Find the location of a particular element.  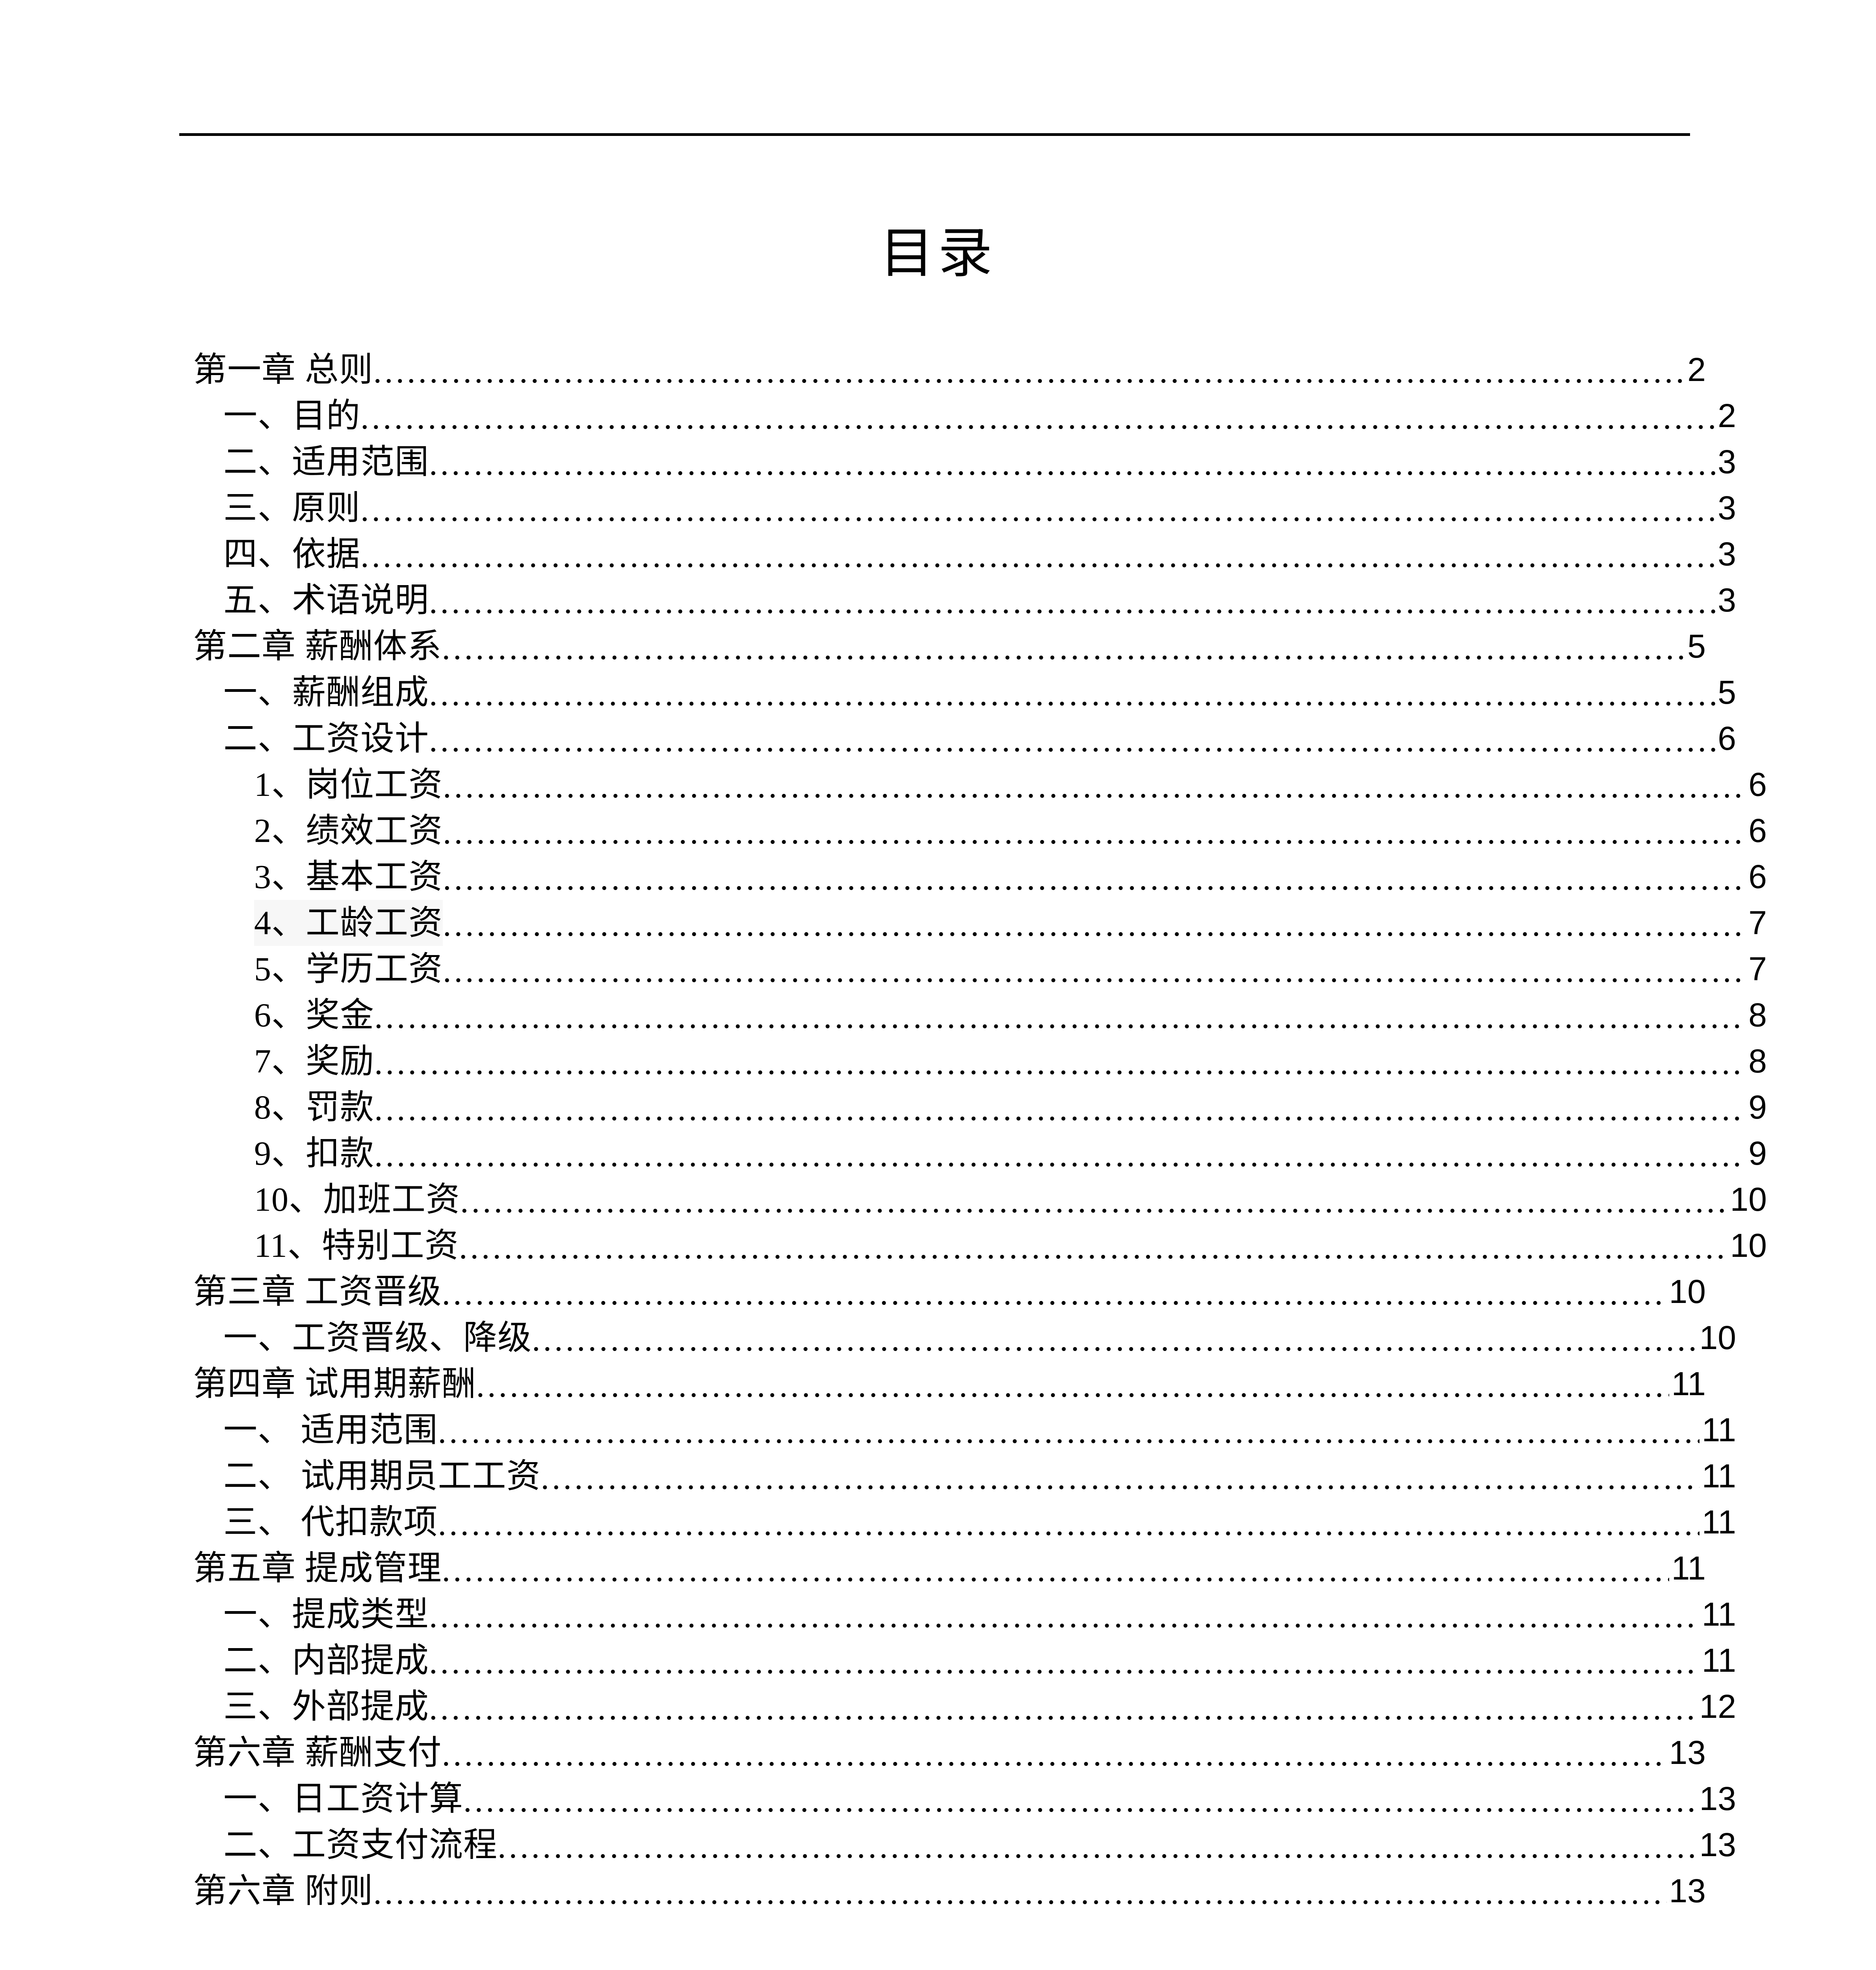

toc-entry: 一、提成类型 11 is located at coordinates (957, 1614).